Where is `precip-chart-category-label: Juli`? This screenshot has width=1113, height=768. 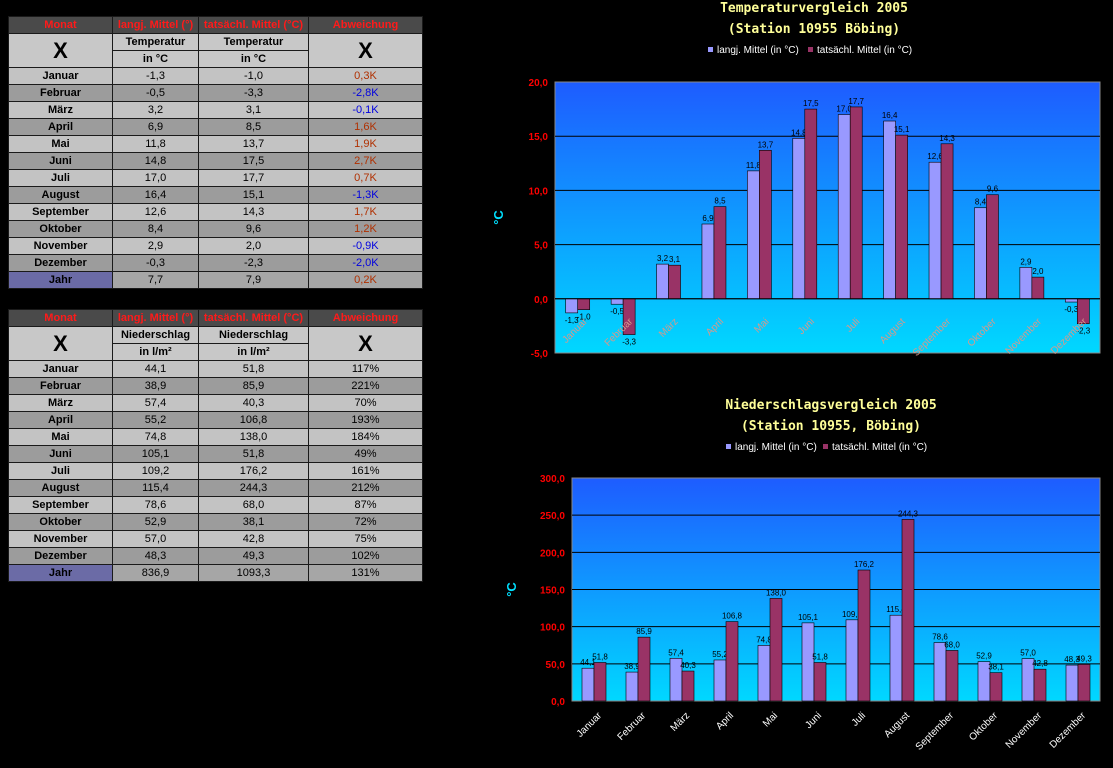 precip-chart-category-label: Juli is located at coordinates (859, 719).